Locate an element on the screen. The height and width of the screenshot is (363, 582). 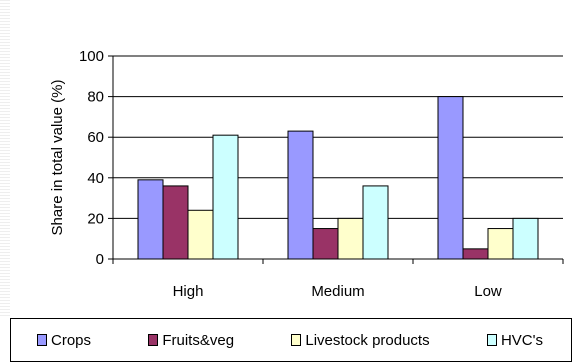
bar-hvc-s-medium is located at coordinates (375, 222).